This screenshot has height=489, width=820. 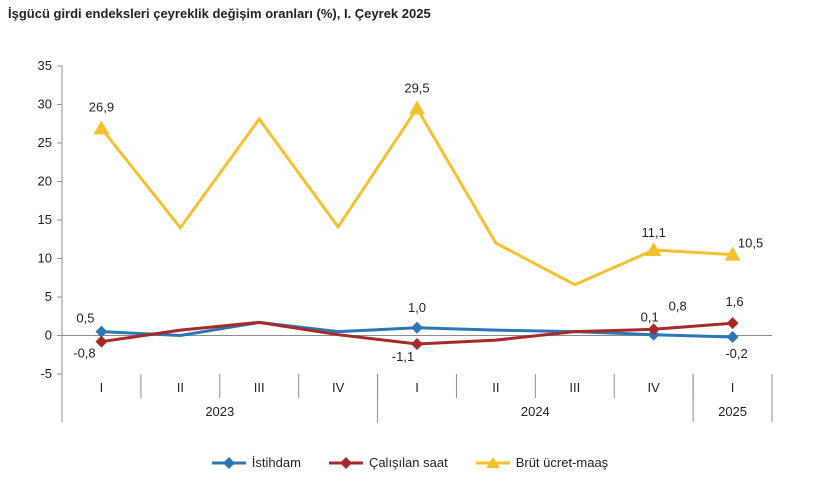 What do you see at coordinates (48, 296) in the screenshot?
I see `y-tick-label: 5` at bounding box center [48, 296].